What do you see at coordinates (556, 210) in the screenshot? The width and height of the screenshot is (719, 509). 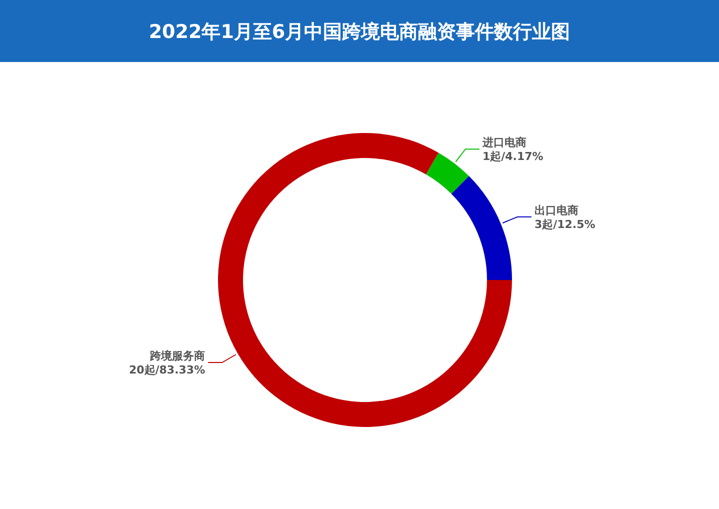 I see `slice-label: 出口电商` at bounding box center [556, 210].